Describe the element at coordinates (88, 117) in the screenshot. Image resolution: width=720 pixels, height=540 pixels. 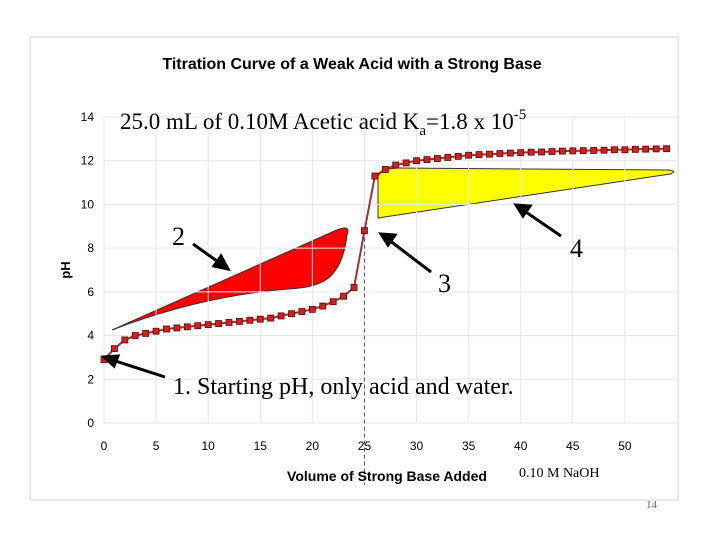
I see `y-tick-label: 14` at that location.